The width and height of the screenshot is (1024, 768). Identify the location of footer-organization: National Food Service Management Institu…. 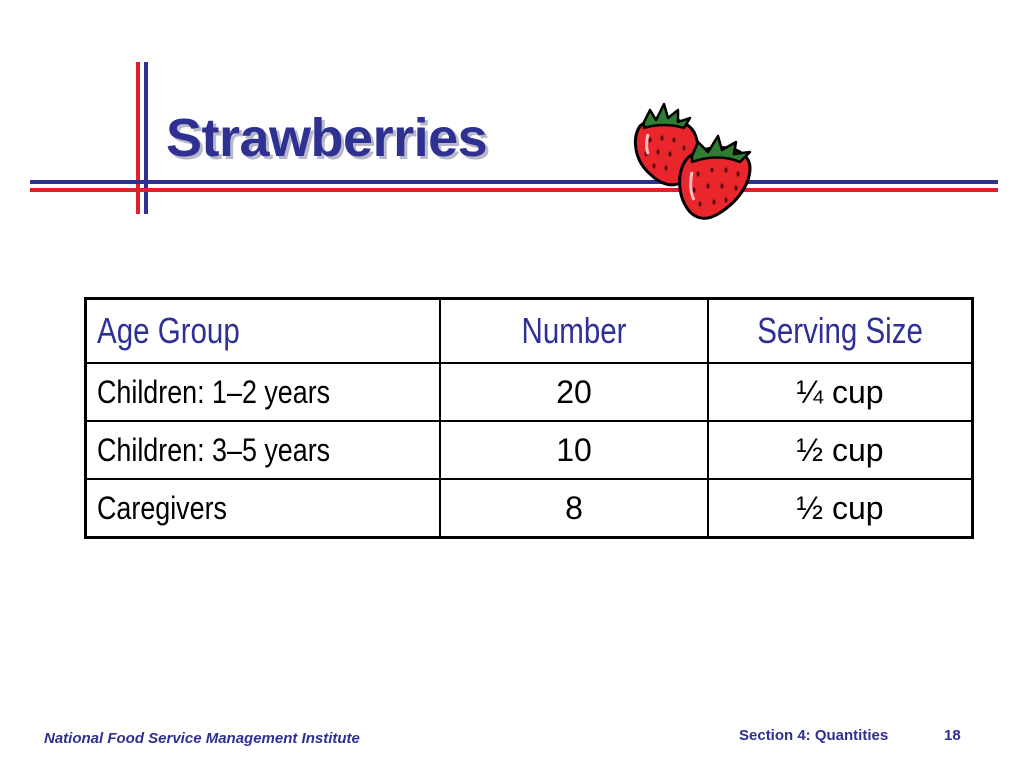
(202, 738).